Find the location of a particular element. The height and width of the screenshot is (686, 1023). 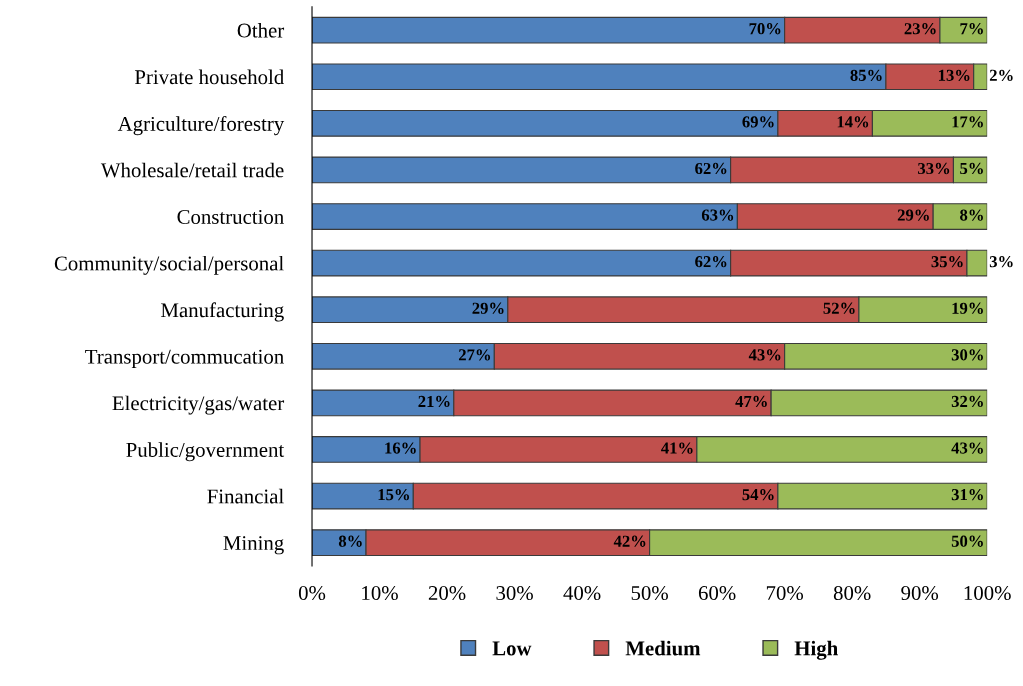

data-label: 35% is located at coordinates (947, 262).